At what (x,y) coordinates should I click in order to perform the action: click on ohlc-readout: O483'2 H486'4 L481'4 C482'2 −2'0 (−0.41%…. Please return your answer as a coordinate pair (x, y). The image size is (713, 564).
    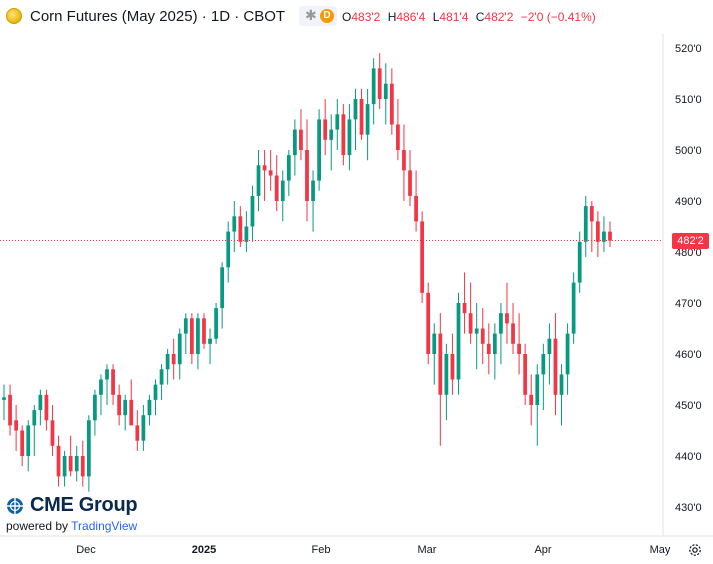
    Looking at the image, I should click on (471, 17).